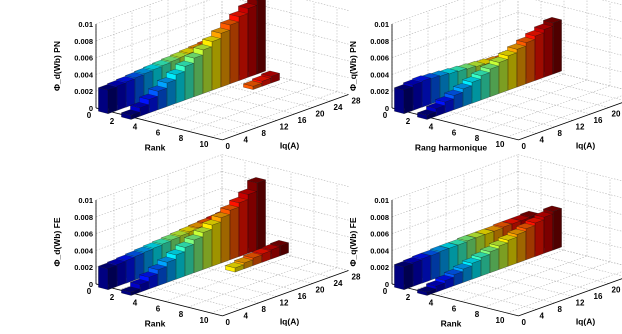 Image resolution: width=622 pixels, height=334 pixels. I want to click on y-axis-label: Iq(A), so click(586, 322).